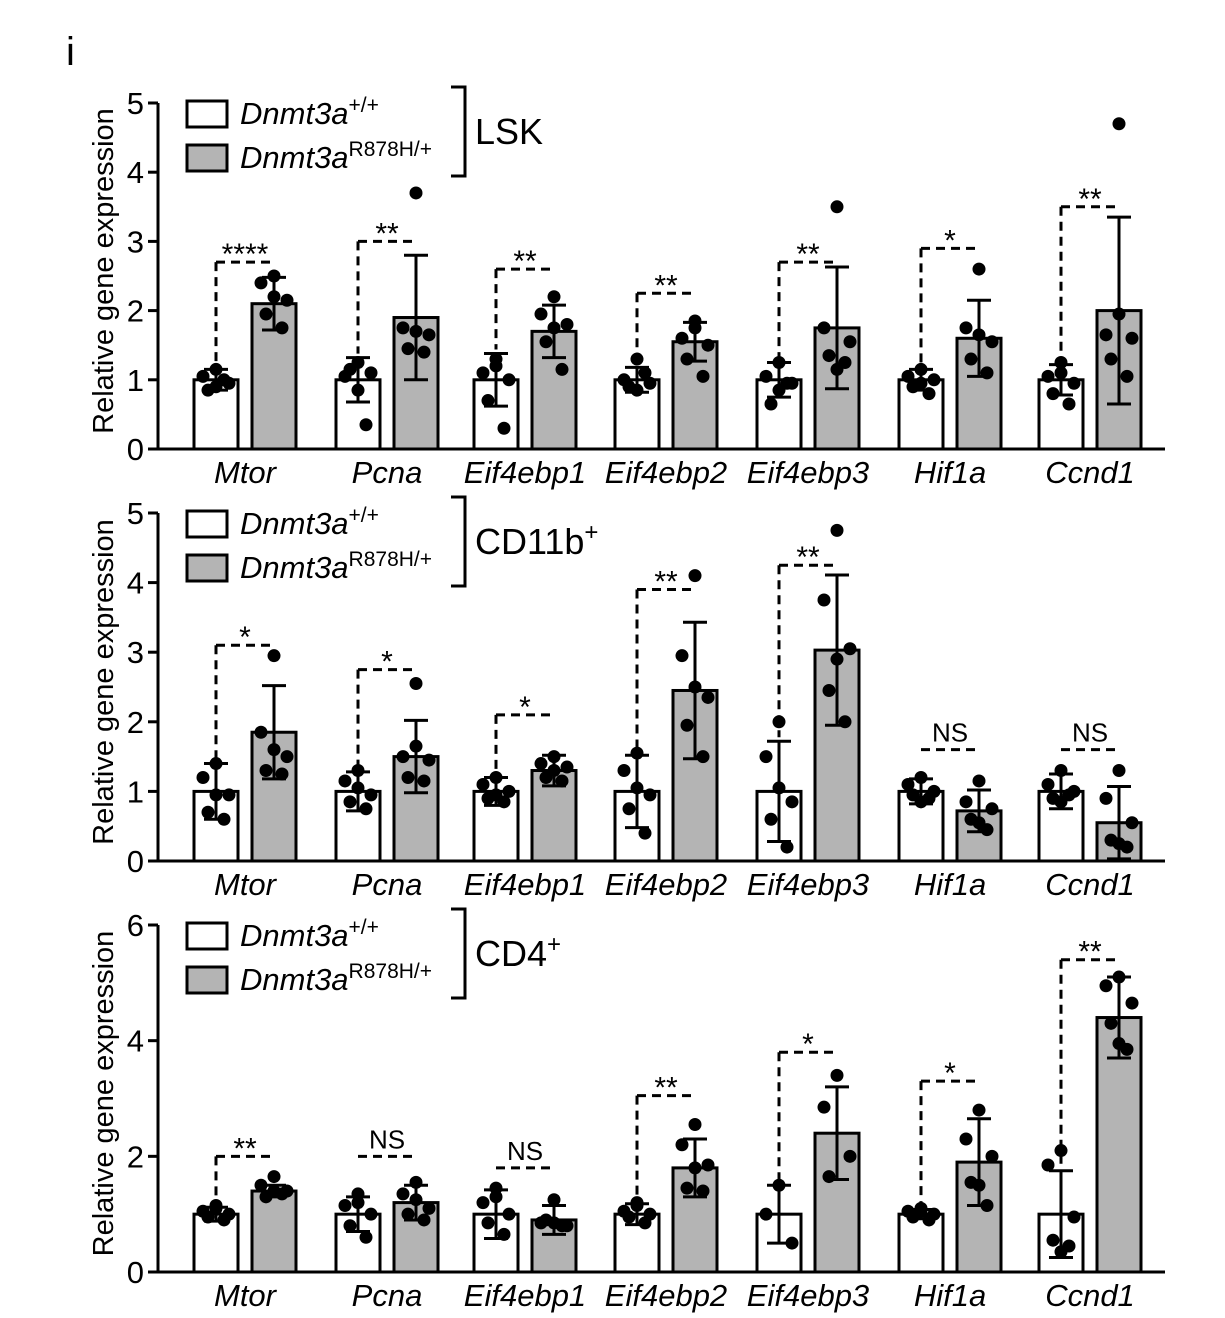 This screenshot has width=1225, height=1318. What do you see at coordinates (135, 1272) in the screenshot?
I see `y-tick-label: 0` at bounding box center [135, 1272].